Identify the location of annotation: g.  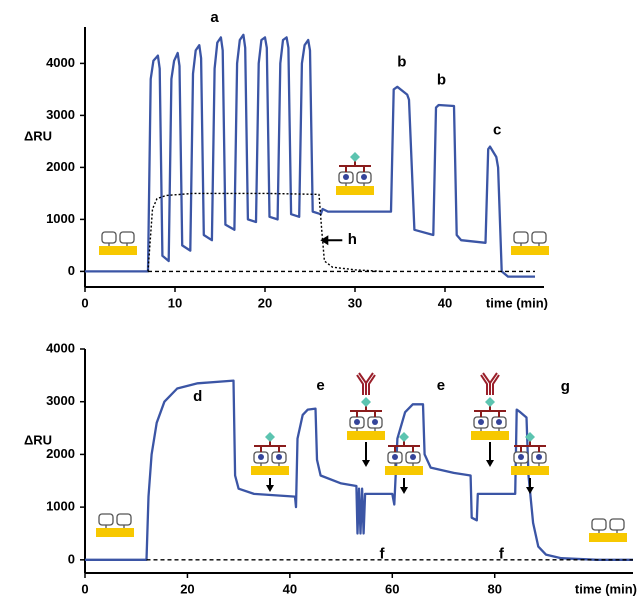
(565, 386).